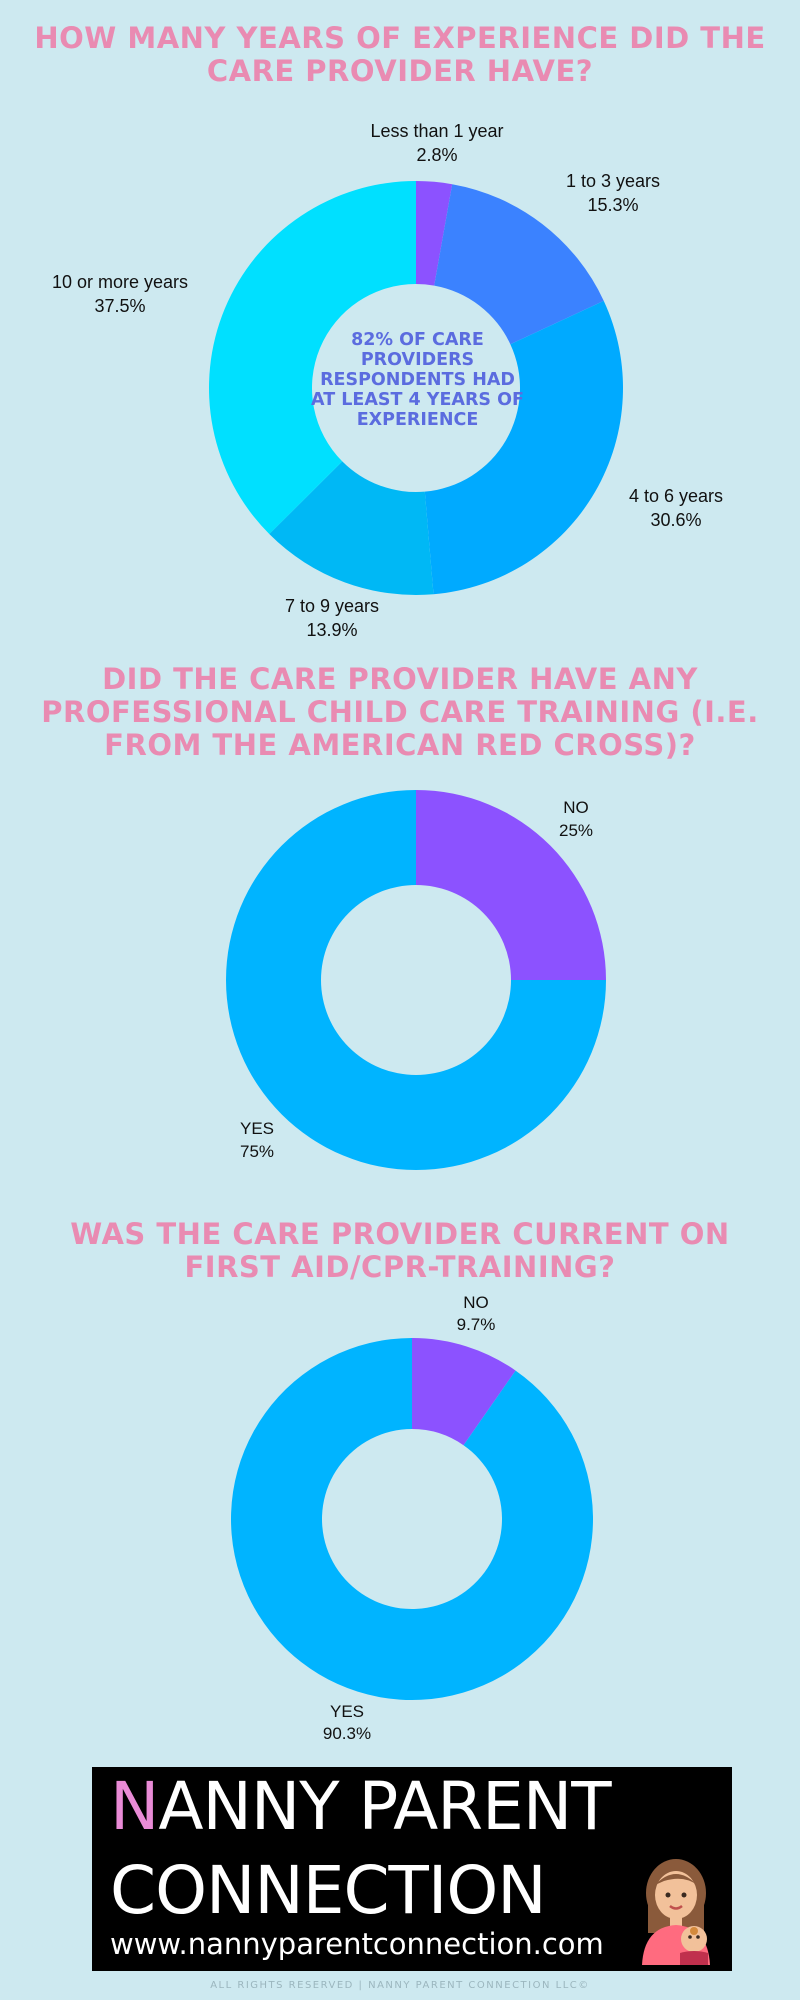 This screenshot has width=800, height=2000. What do you see at coordinates (347, 1733) in the screenshot?
I see `chart3-value-label: 90.3%` at bounding box center [347, 1733].